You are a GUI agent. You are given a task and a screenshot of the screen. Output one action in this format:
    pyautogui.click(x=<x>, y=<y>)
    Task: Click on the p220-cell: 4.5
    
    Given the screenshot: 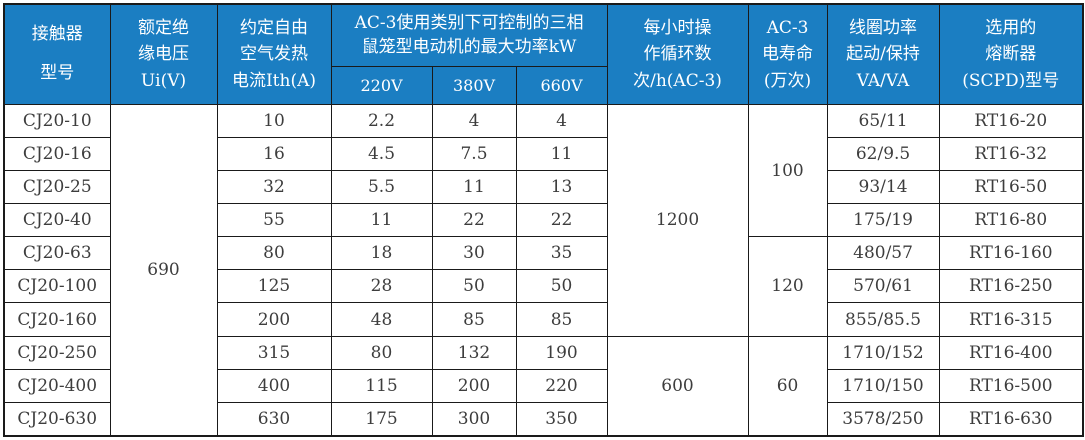 What is the action you would take?
    pyautogui.click(x=381, y=154)
    